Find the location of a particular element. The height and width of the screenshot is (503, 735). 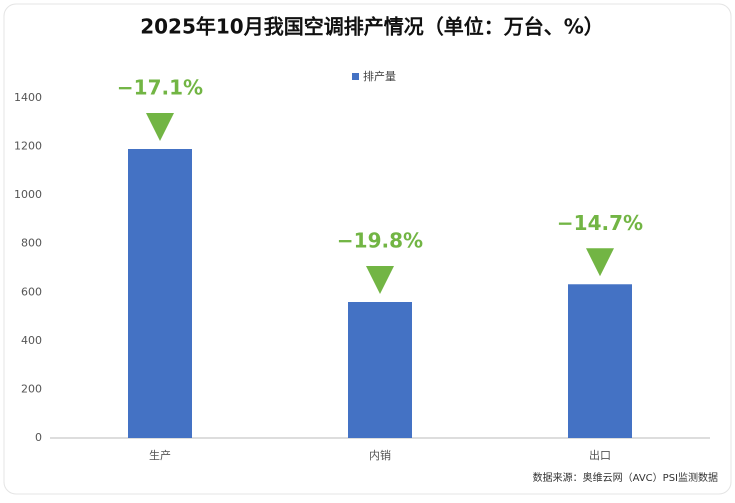

y-tick-label: 1400 is located at coordinates (28, 97).